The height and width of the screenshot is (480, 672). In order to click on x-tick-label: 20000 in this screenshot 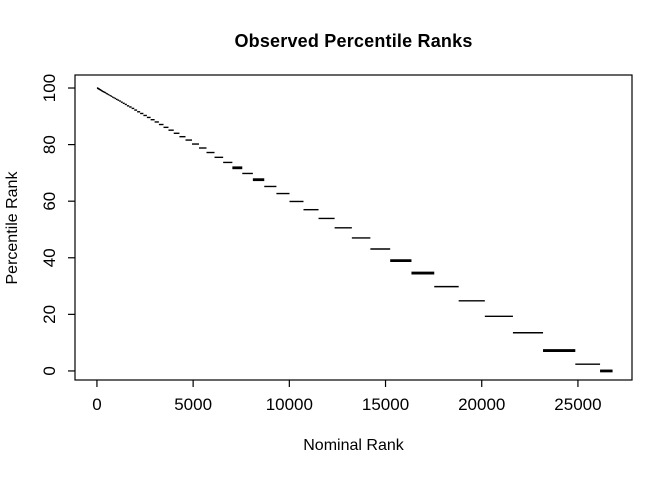, I will do `click(481, 404)`.